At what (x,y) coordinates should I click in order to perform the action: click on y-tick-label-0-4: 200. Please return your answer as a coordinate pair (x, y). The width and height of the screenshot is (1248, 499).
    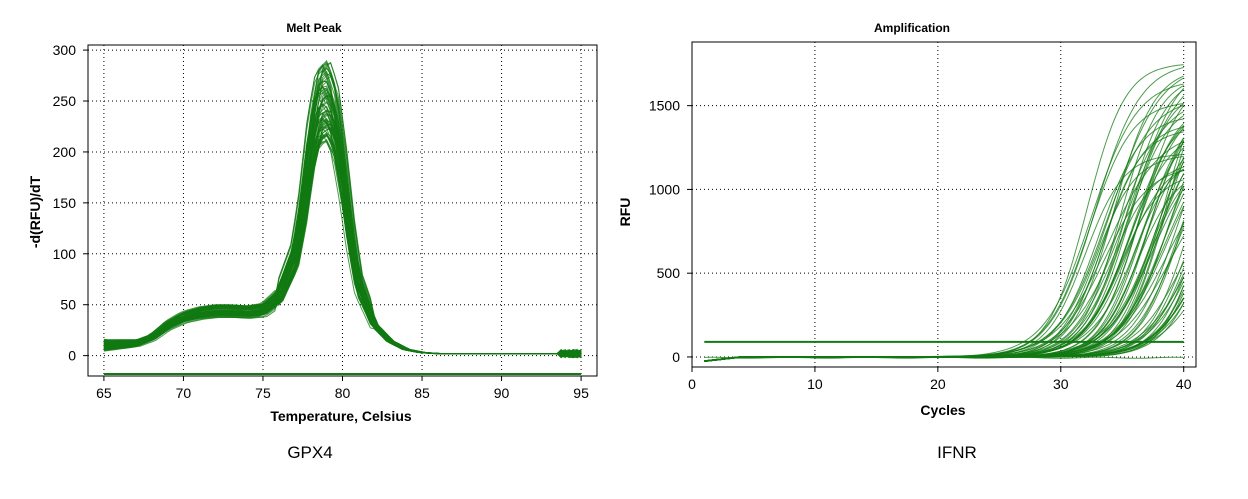
    Looking at the image, I should click on (65, 152).